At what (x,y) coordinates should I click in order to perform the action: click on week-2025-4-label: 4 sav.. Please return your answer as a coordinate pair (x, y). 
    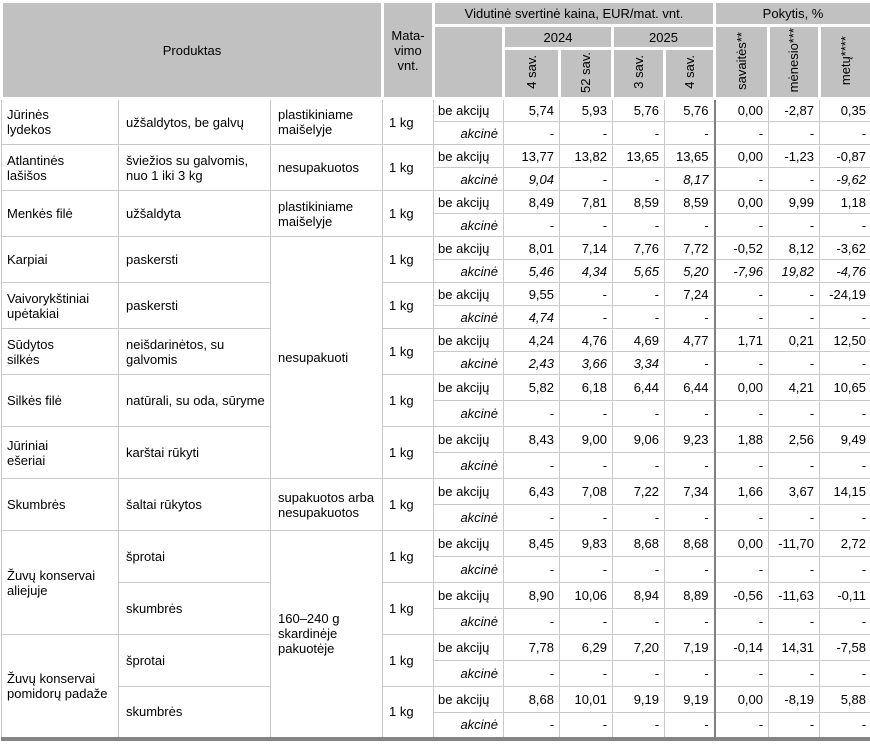
    Looking at the image, I should click on (689, 72).